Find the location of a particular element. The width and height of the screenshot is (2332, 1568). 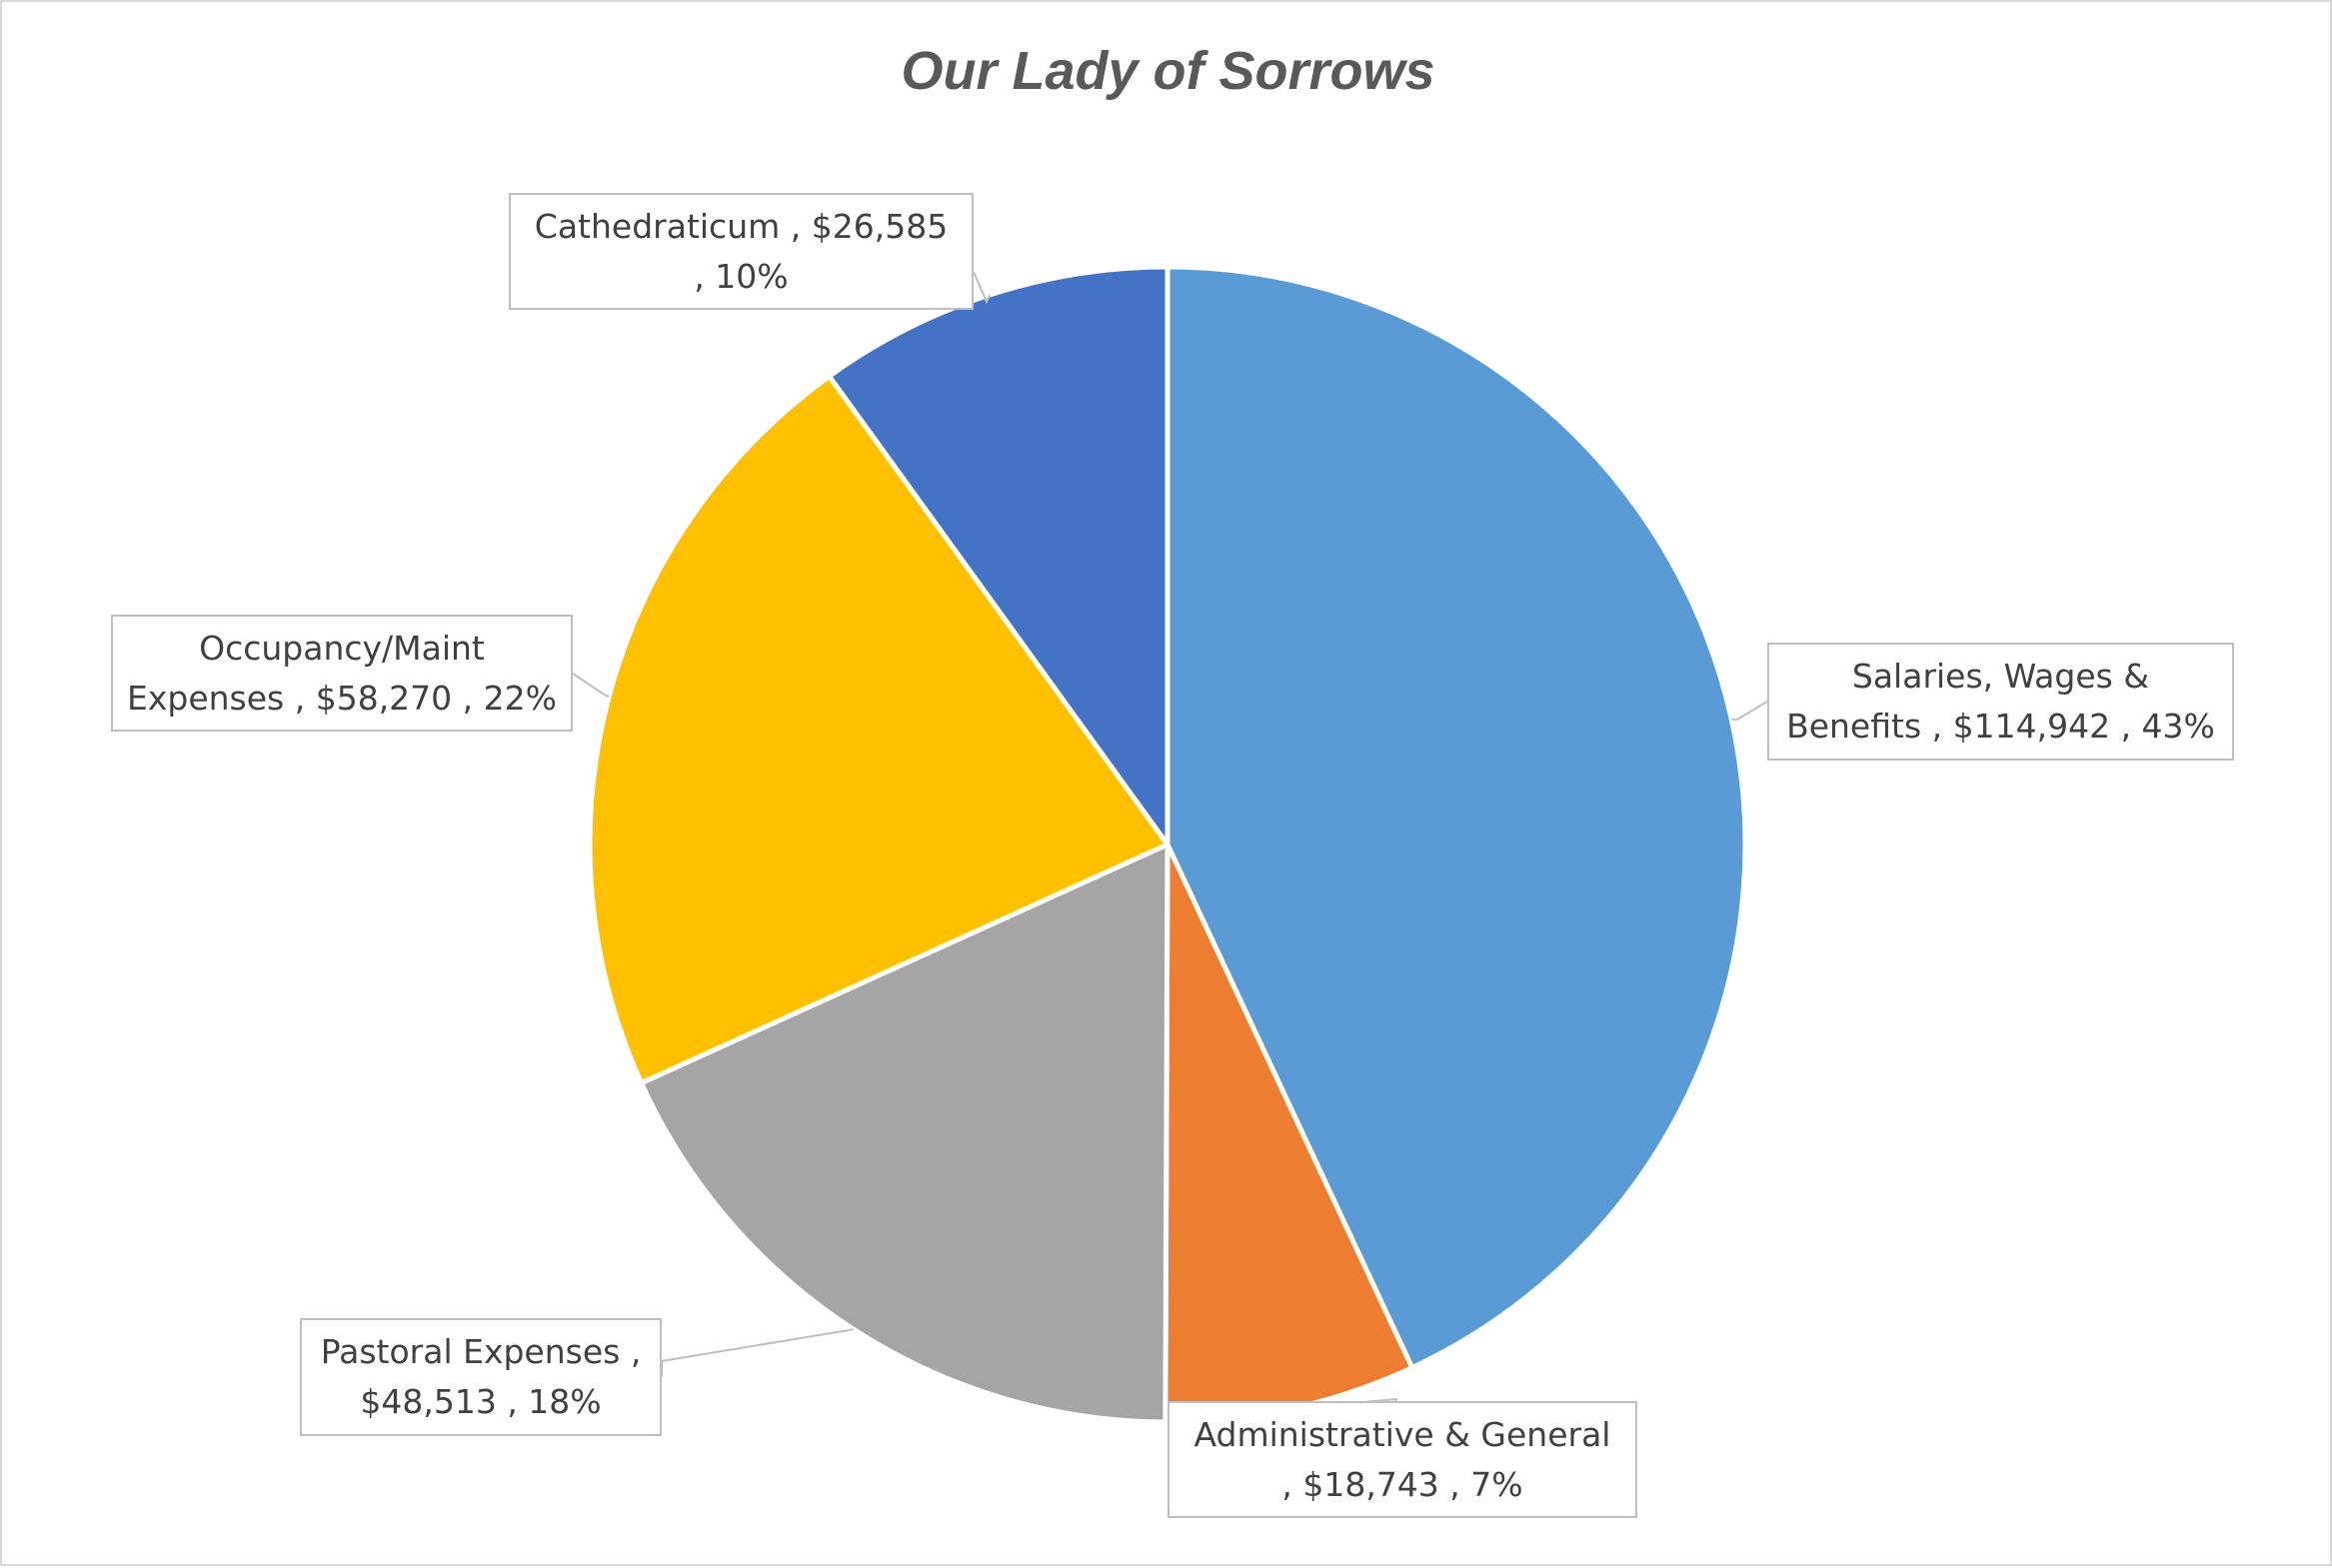

data-label-cathedraticum: Cathedraticum , $26,585 , 10% is located at coordinates (741, 252).